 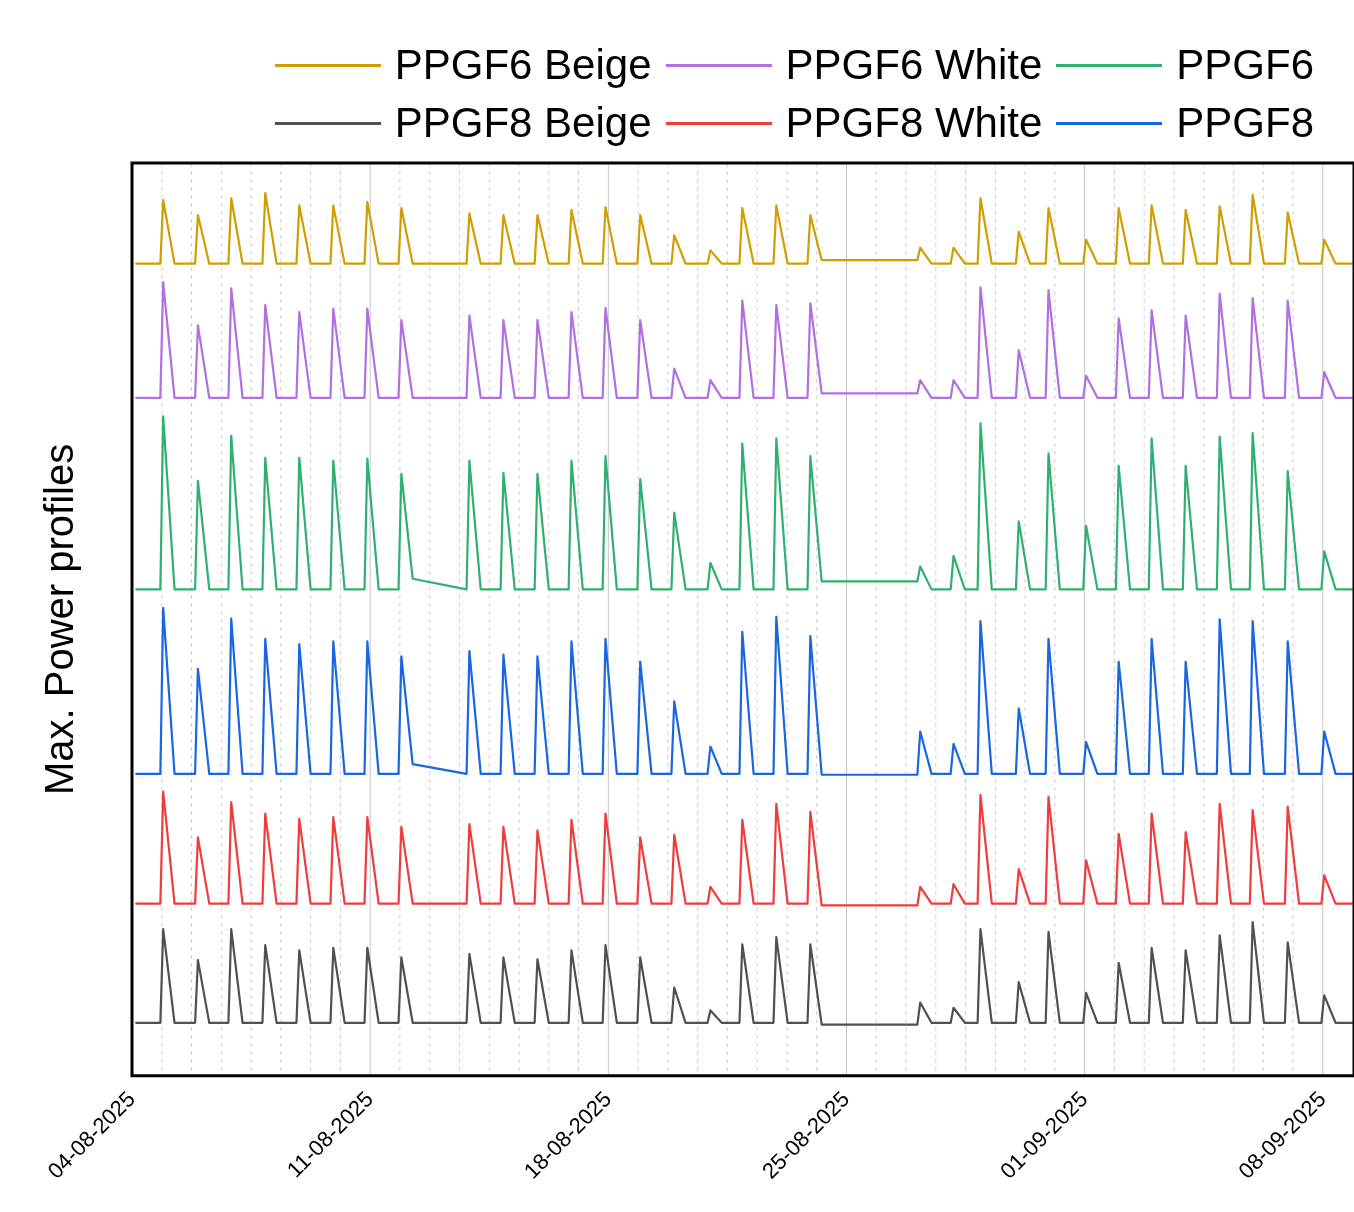 I want to click on legend-label: PPGF6, so click(x=1245, y=65).